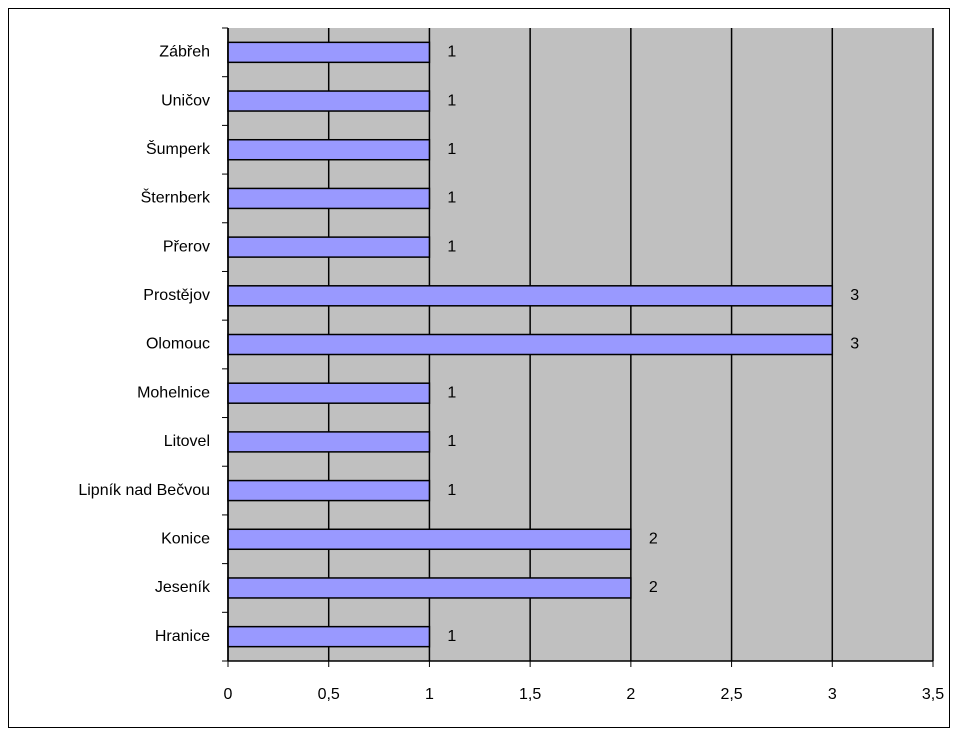 The height and width of the screenshot is (736, 957). Describe the element at coordinates (185, 100) in the screenshot. I see `y-tick-label: Uničov` at that location.